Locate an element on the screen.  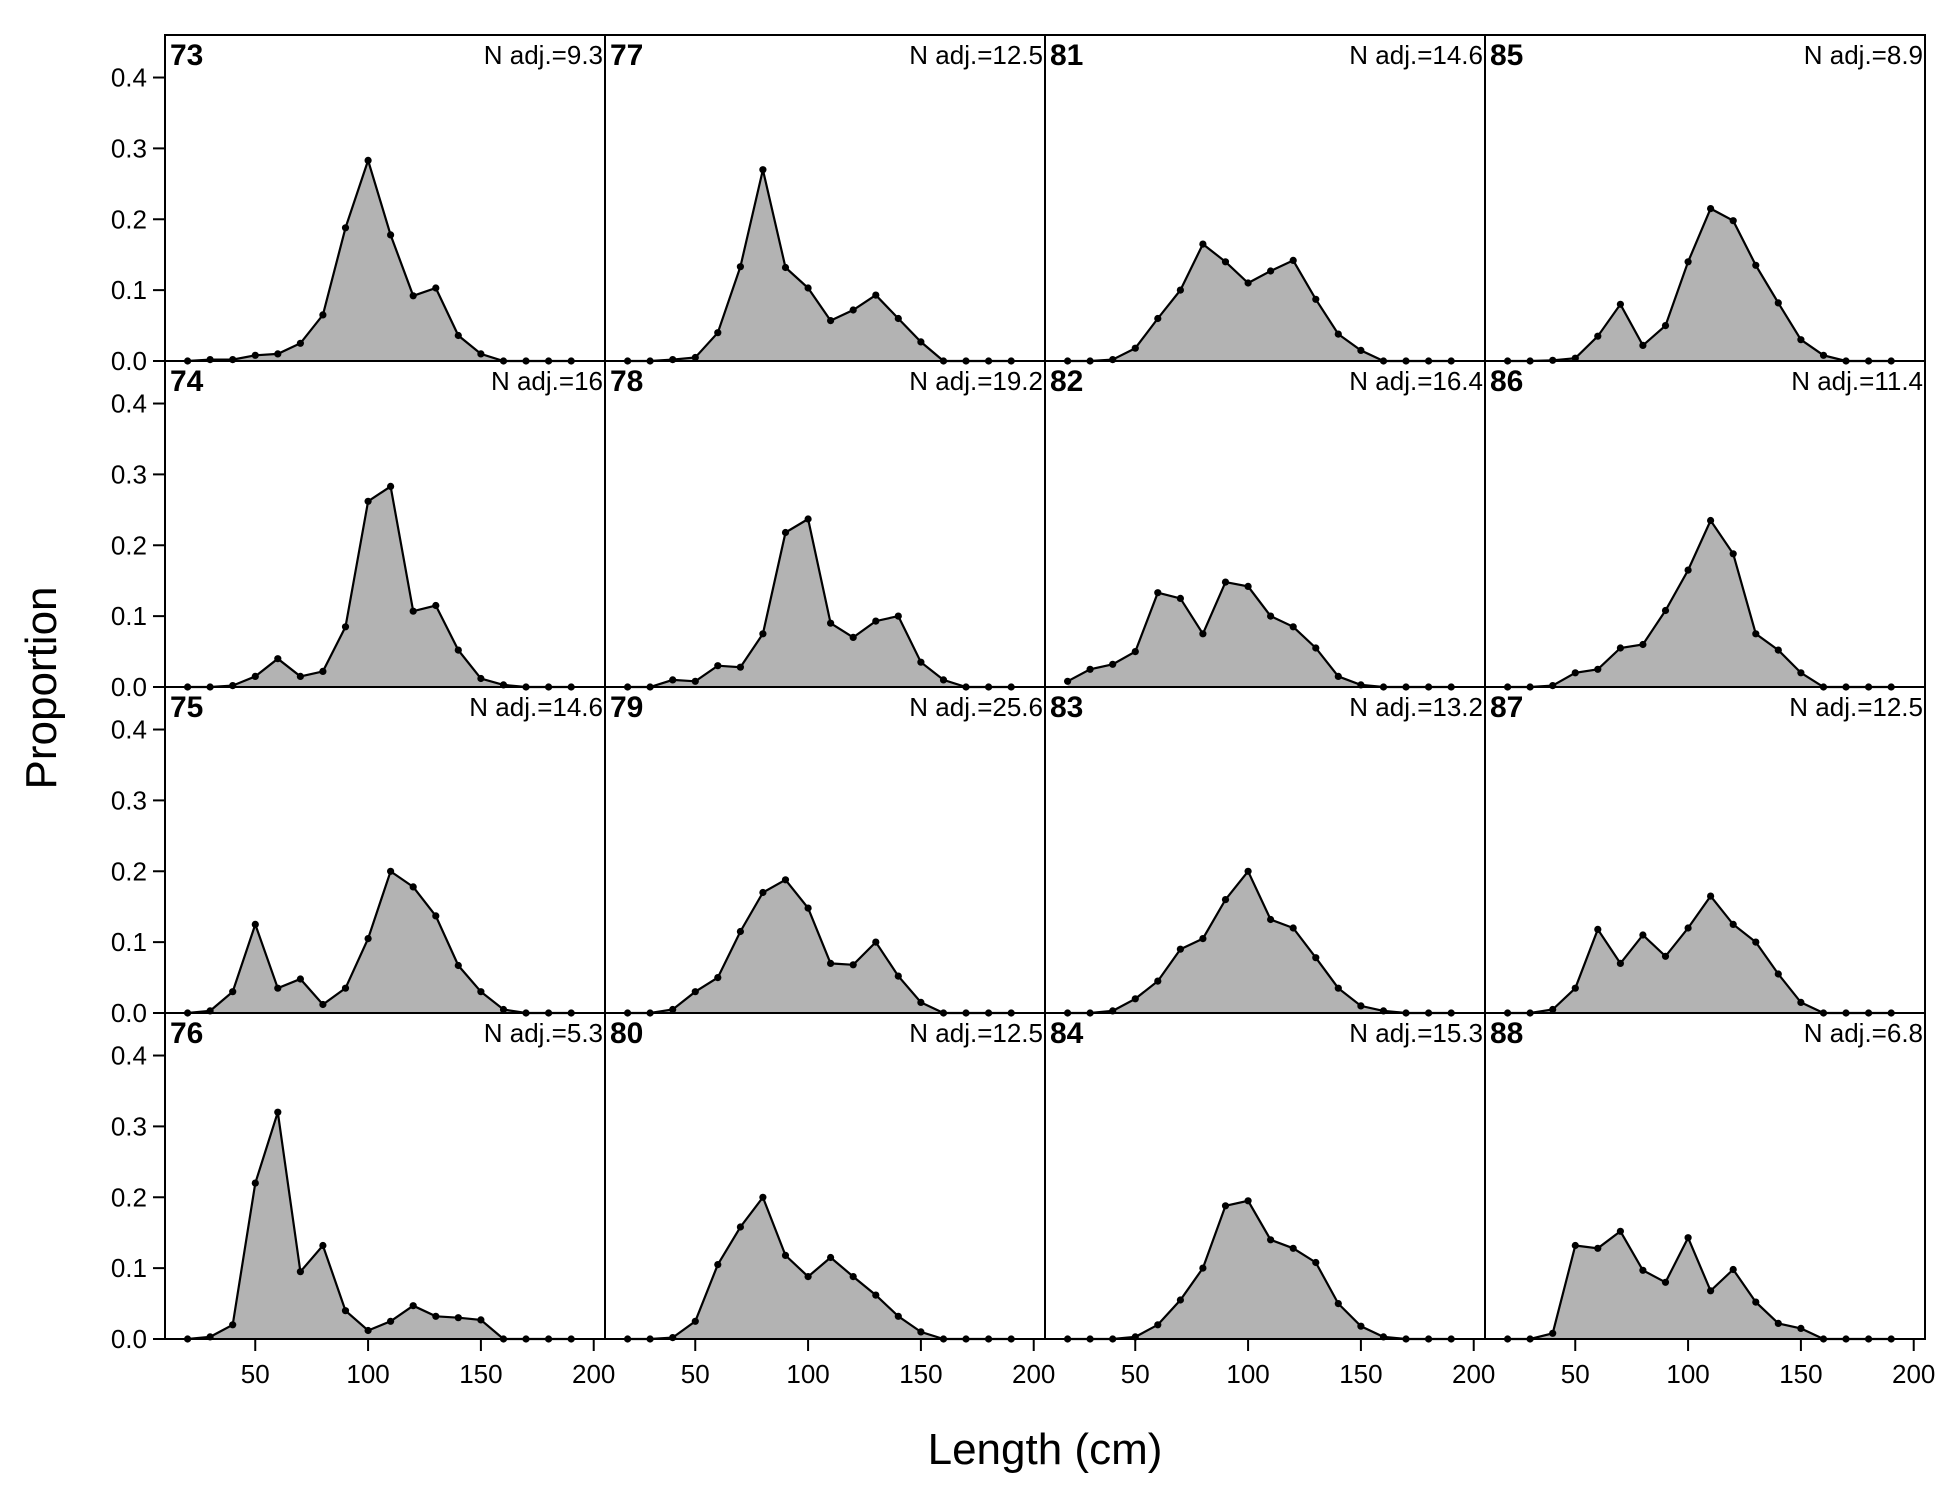
panel-label-88: 88 is located at coordinates (1506, 1033).